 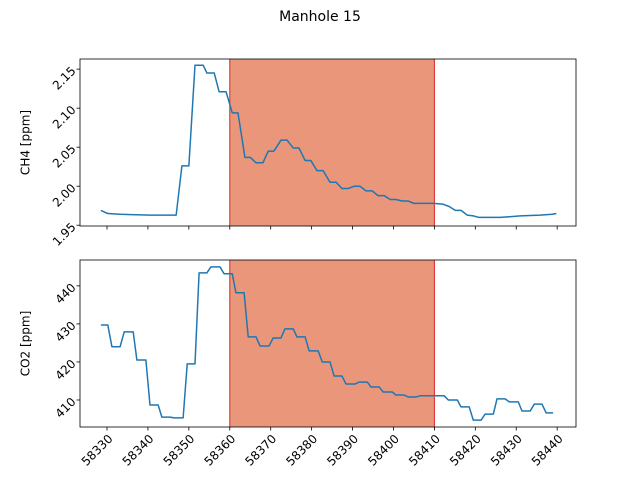 I want to click on y-tick-label: 1.95, so click(x=64, y=234).